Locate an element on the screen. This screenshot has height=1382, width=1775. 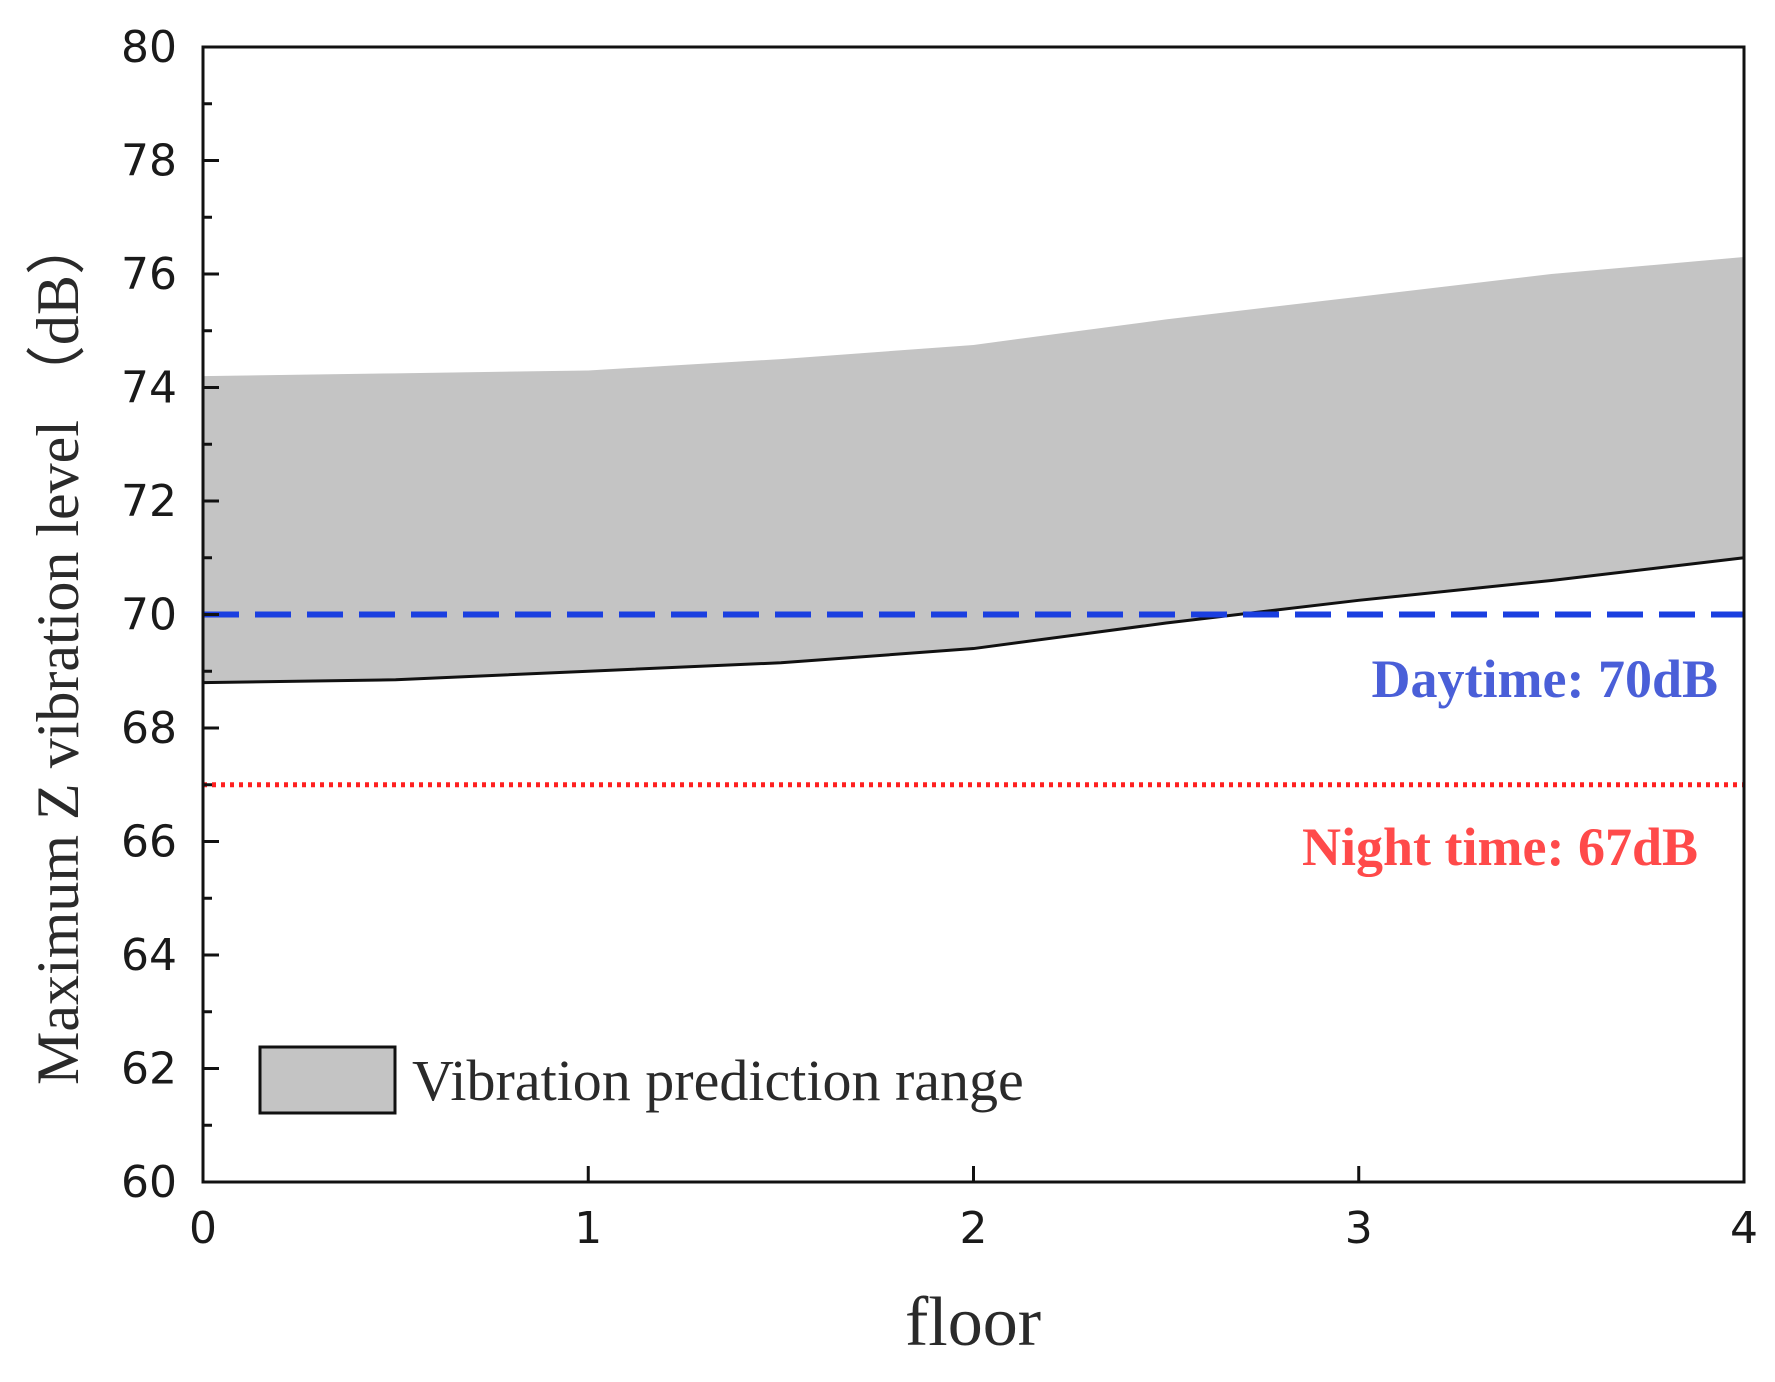
prediction-band-lower-edge is located at coordinates (973, 620).